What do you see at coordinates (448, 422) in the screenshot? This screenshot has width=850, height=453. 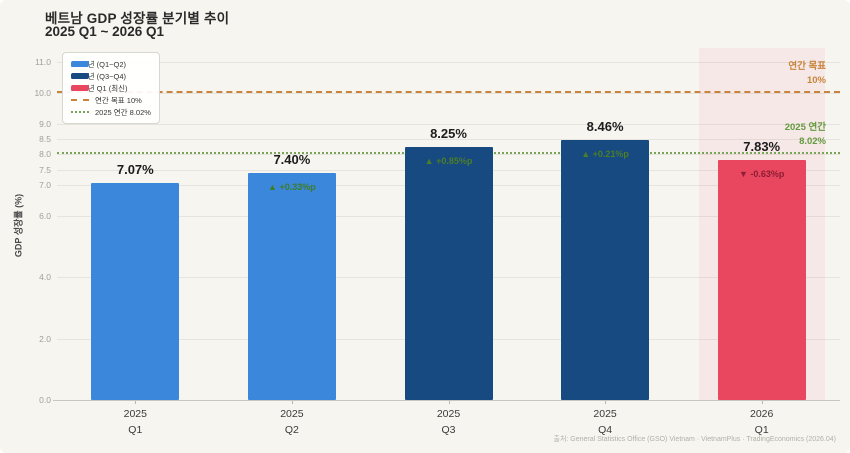 I see `x-axis-label: 2025 Q3` at bounding box center [448, 422].